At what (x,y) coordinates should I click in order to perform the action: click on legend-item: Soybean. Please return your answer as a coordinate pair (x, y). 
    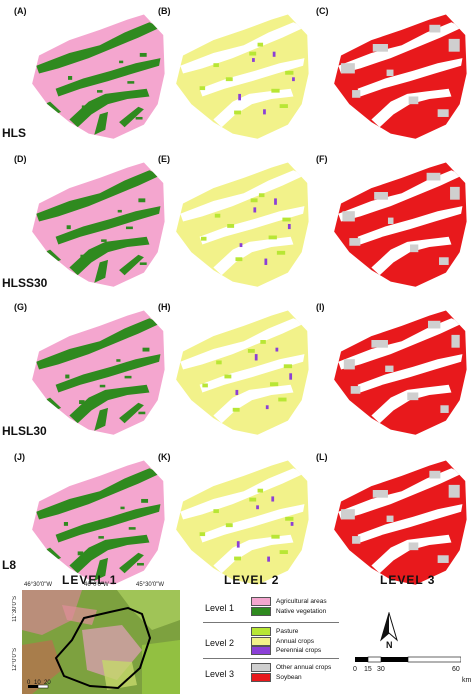
    Looking at the image, I should click on (276, 677).